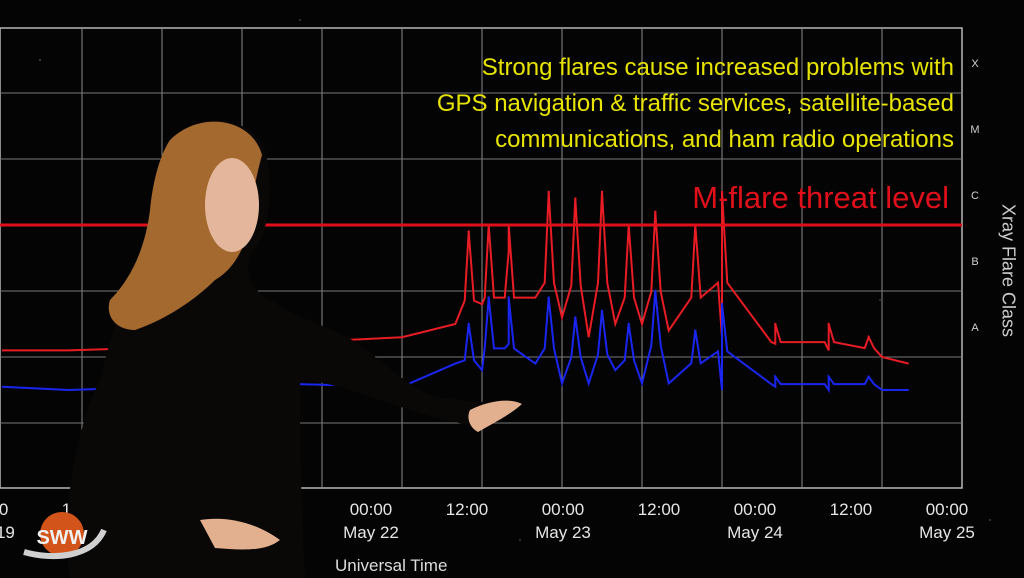 This screenshot has height=578, width=1024. Describe the element at coordinates (61, 538) in the screenshot. I see `logo-text: SWW` at that location.